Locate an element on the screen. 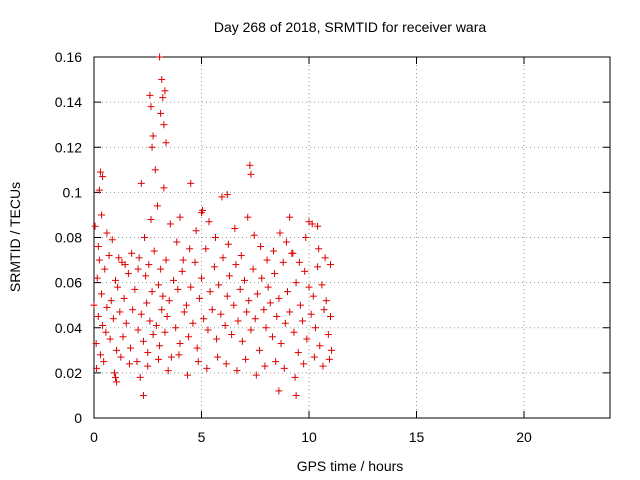  y-tick-label: 0.1 is located at coordinates (73, 192).